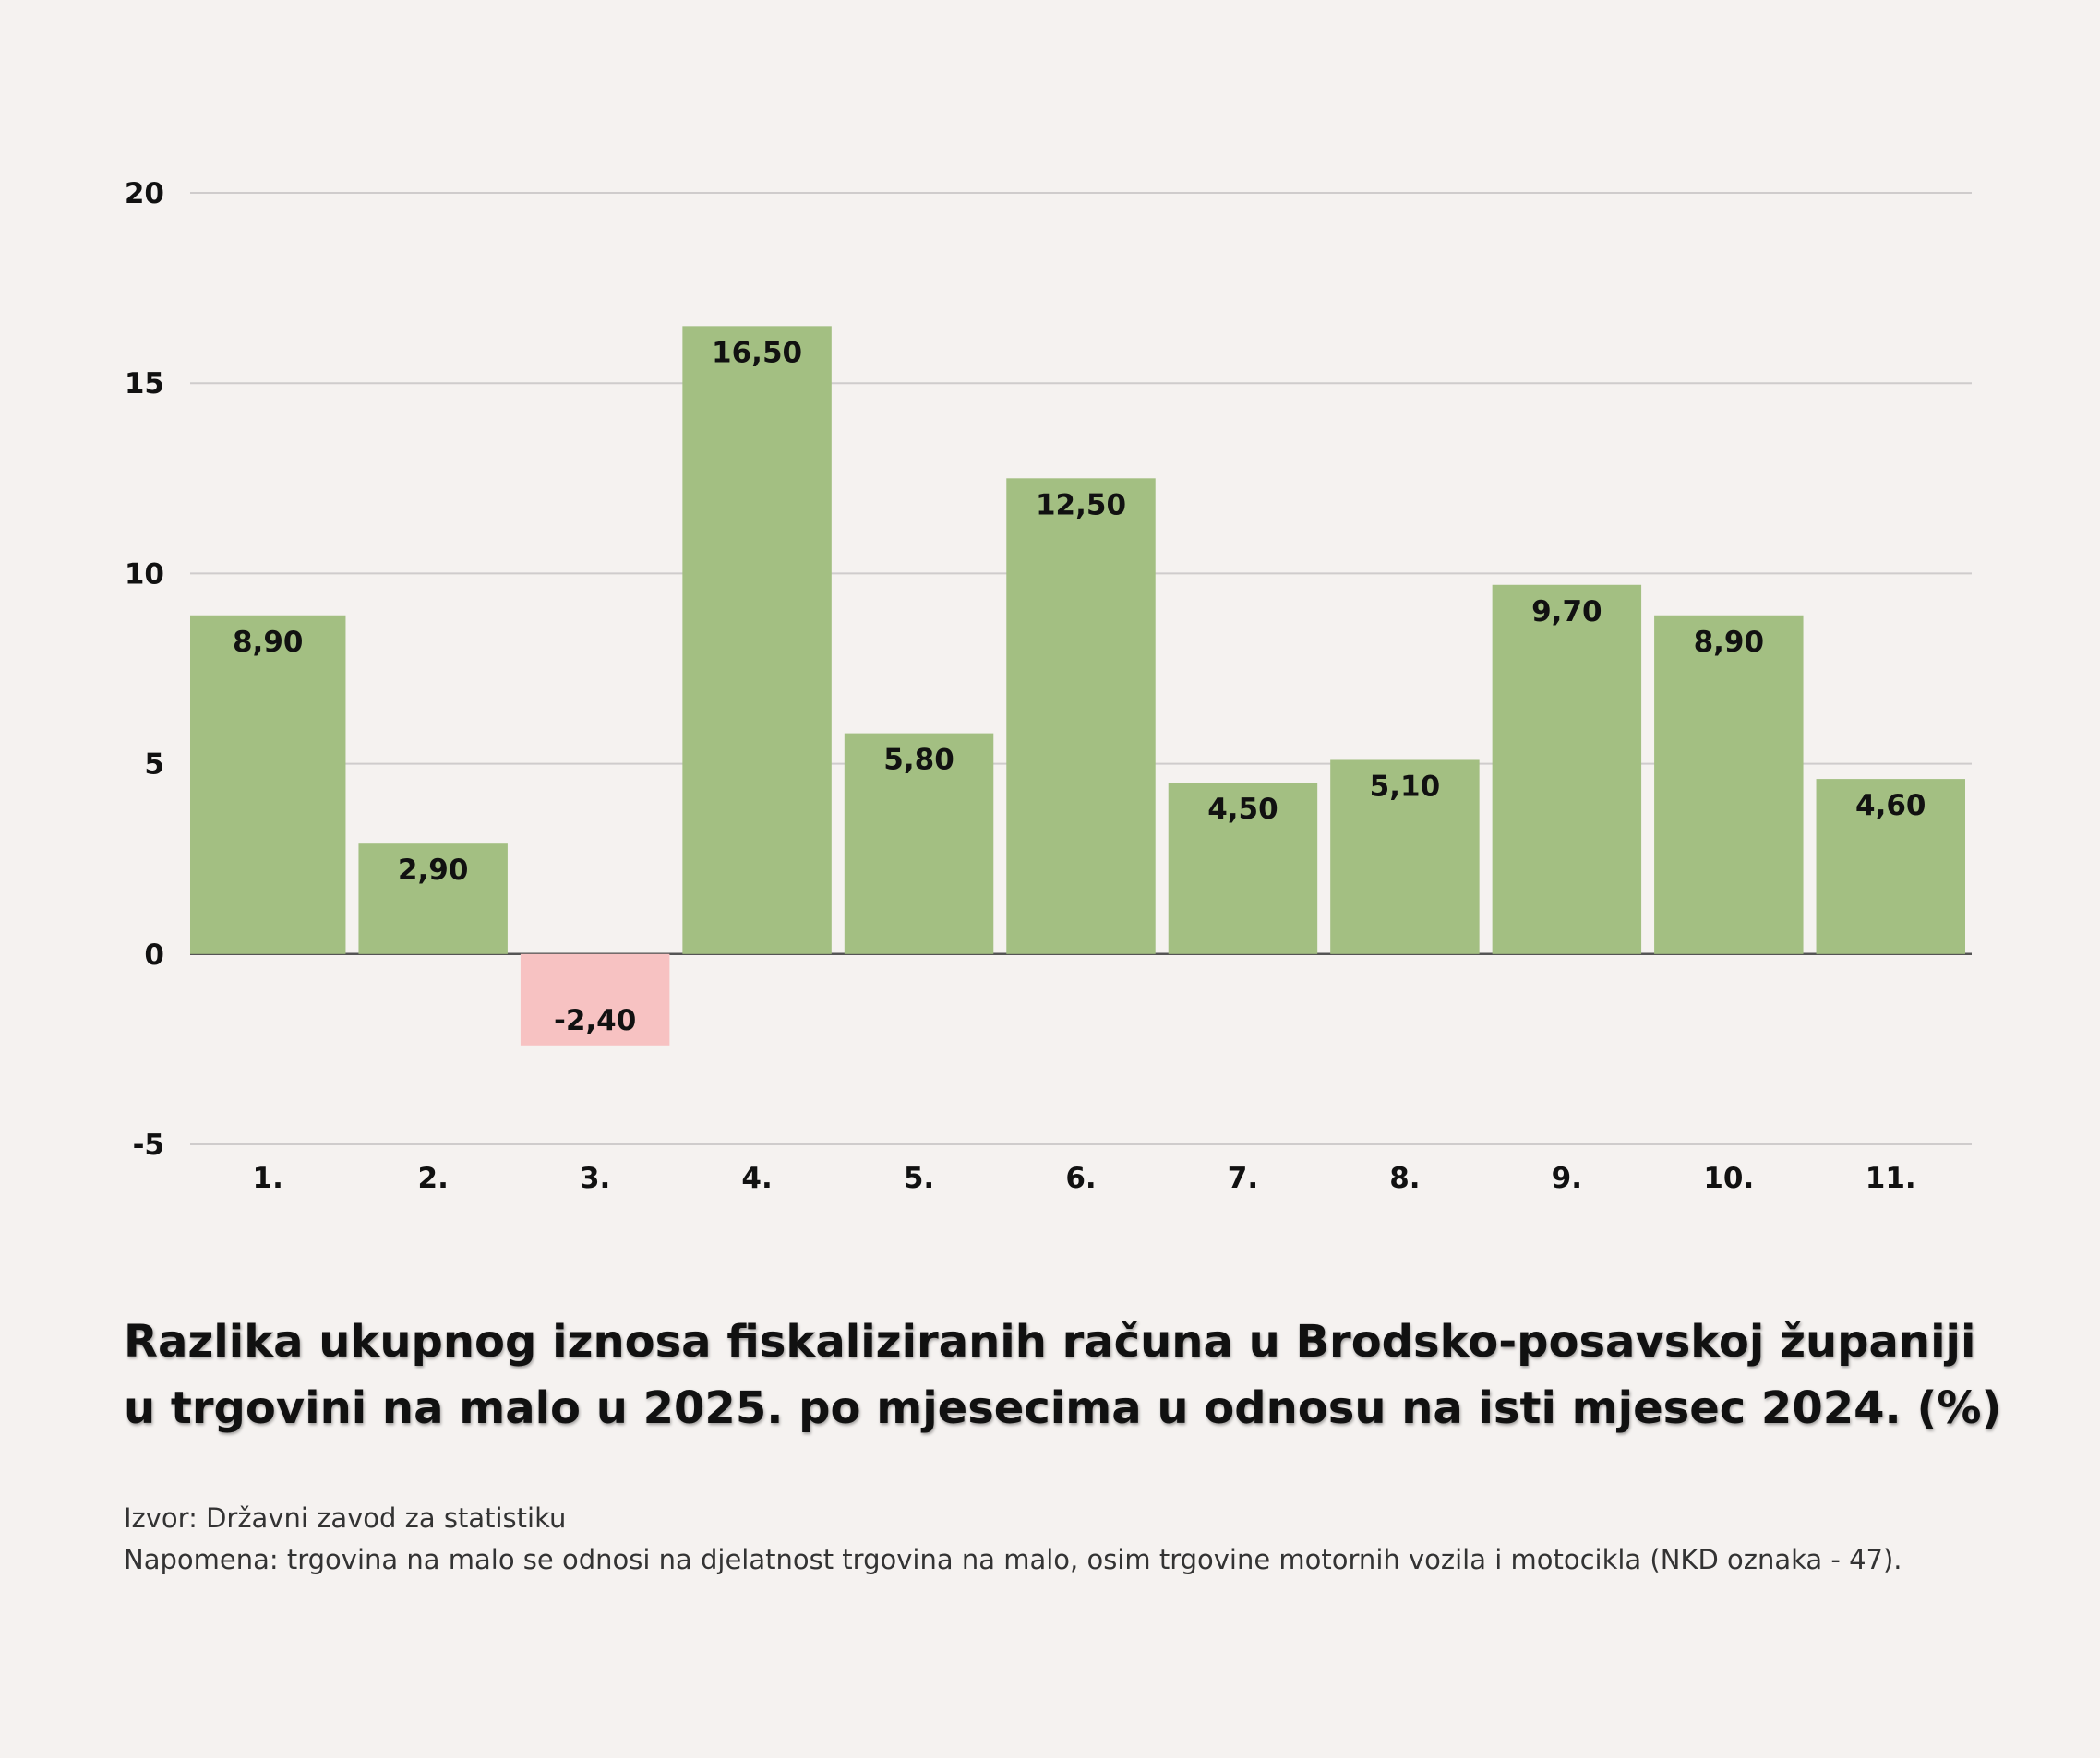 The image size is (2100, 1758). What do you see at coordinates (1242, 809) in the screenshot?
I see `bar-value-label: 4,50` at bounding box center [1242, 809].